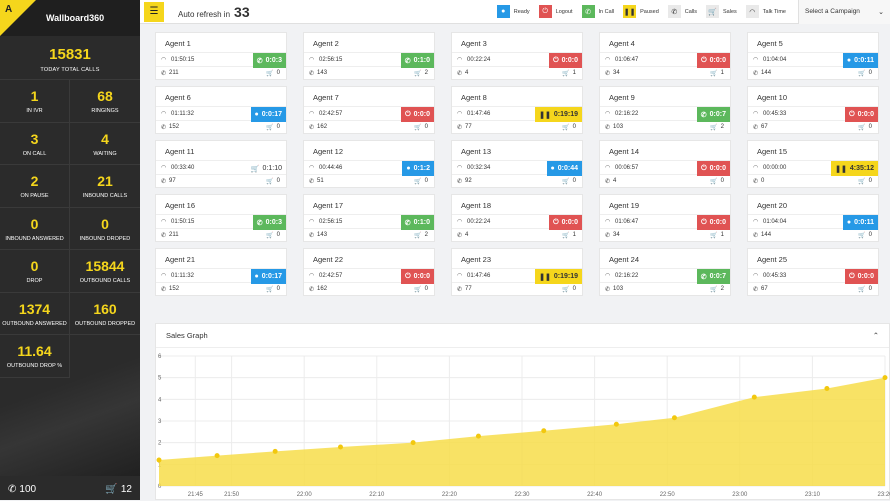 The width and height of the screenshot is (890, 501). I want to click on agent-calls-value: 144, so click(766, 235).